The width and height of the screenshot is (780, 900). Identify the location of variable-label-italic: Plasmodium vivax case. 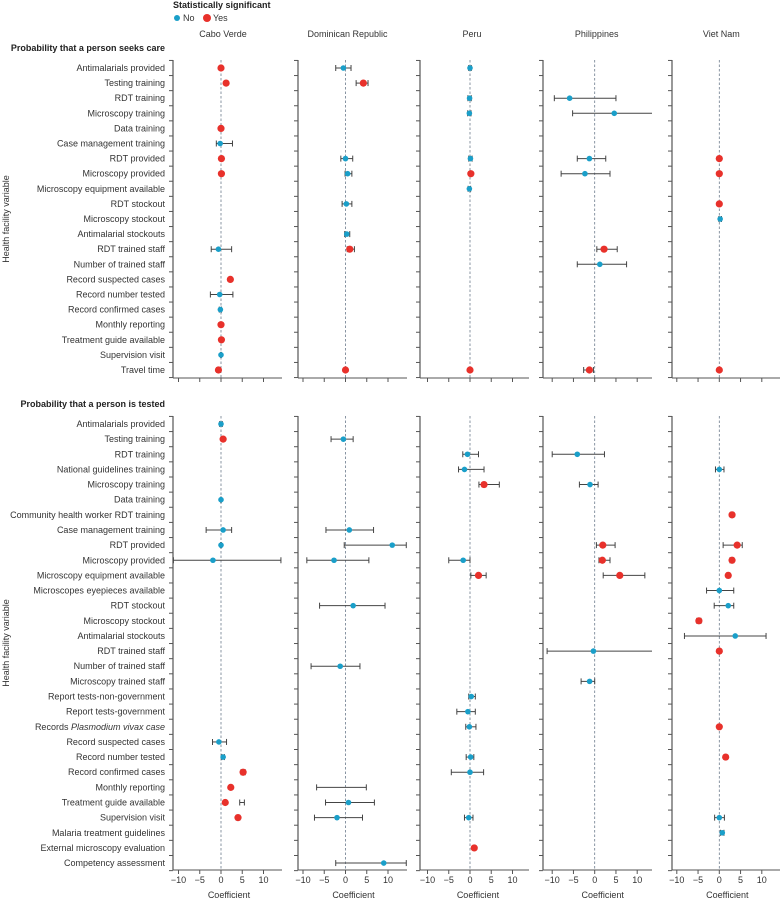
(118, 727).